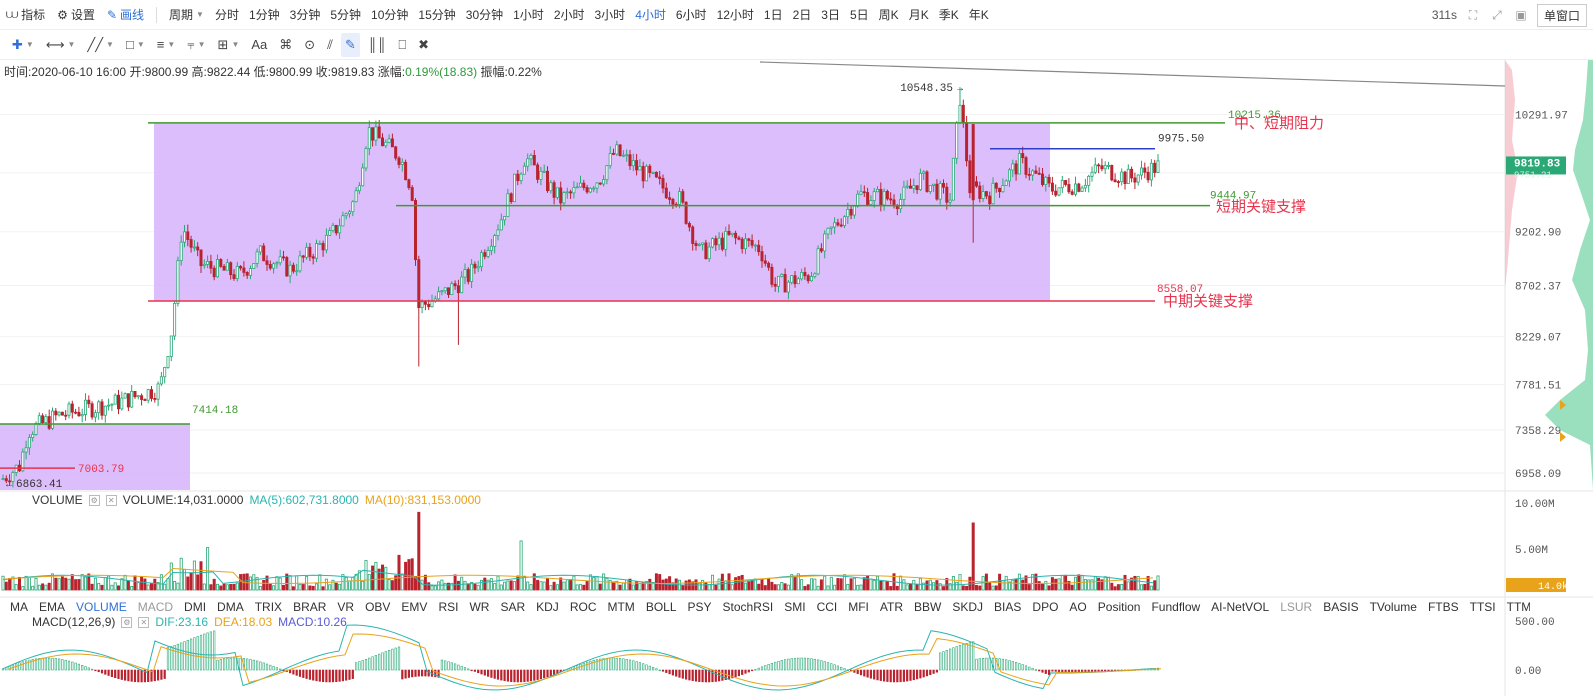  What do you see at coordinates (968, 607) in the screenshot?
I see `indicator-tab: SKDJ` at bounding box center [968, 607].